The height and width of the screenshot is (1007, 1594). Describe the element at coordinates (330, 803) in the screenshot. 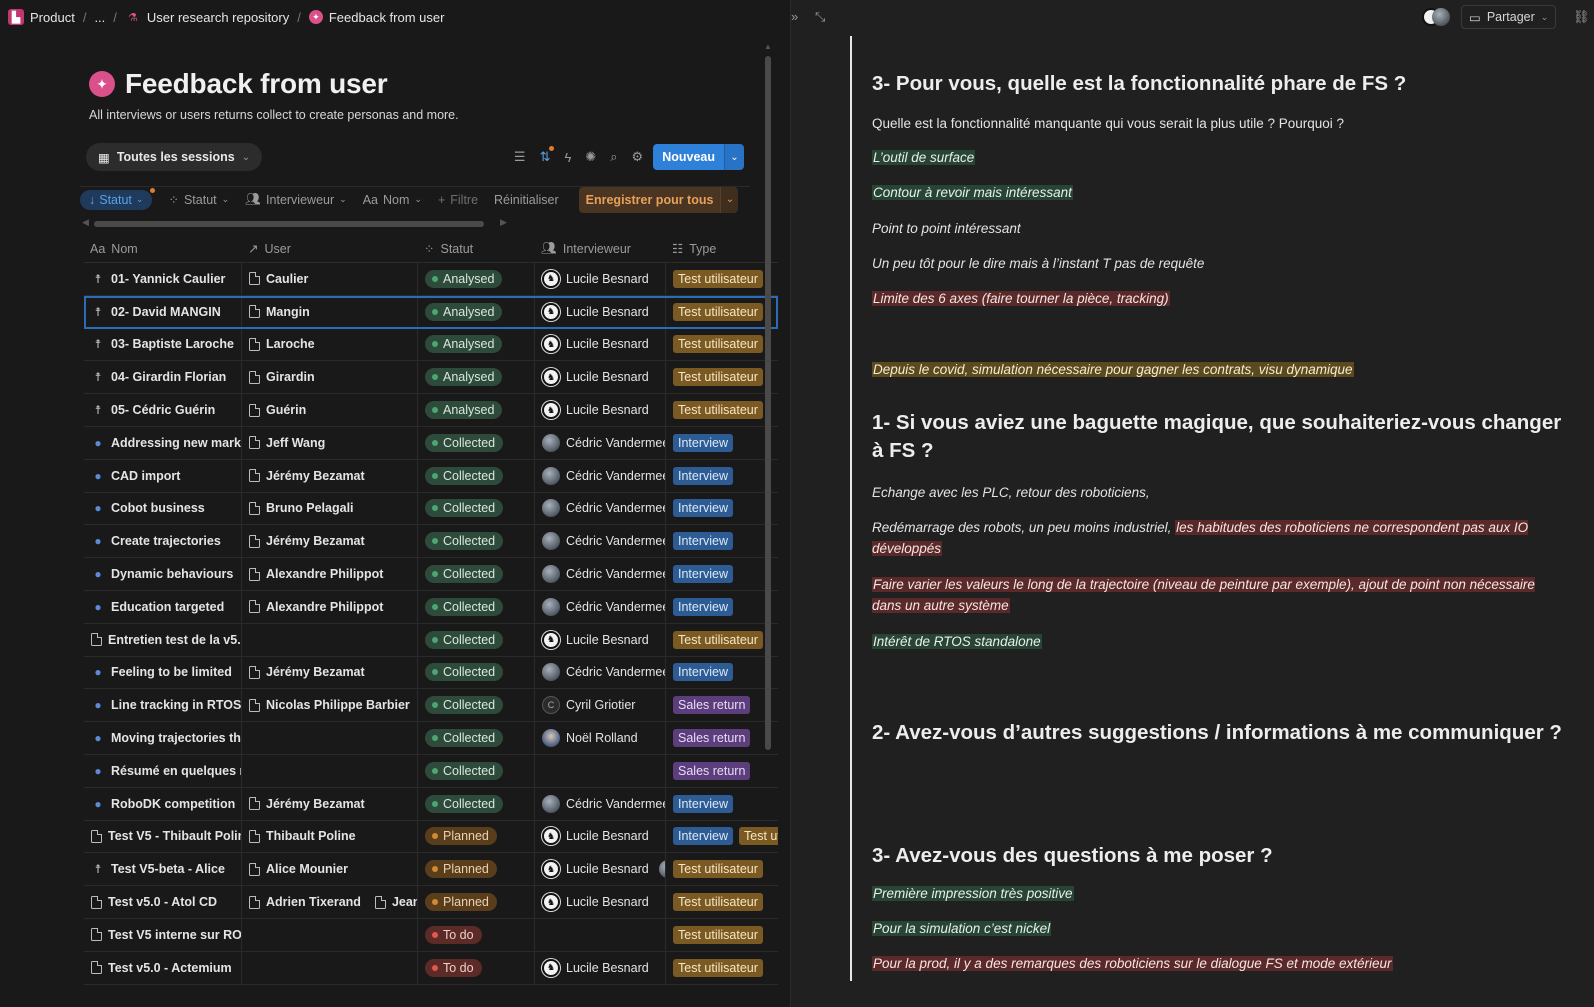

I see `cell-user: Jérémy Bezamat` at that location.